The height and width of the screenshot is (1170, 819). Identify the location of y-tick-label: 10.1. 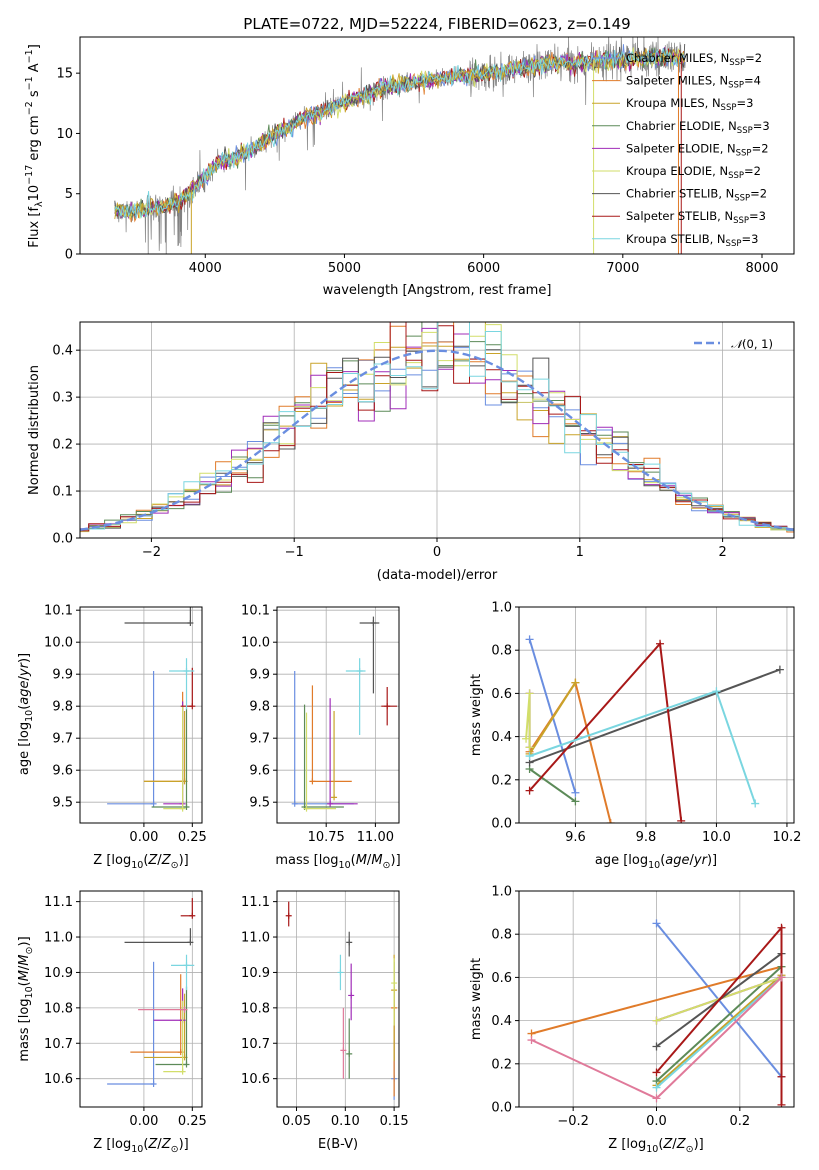
(255, 611).